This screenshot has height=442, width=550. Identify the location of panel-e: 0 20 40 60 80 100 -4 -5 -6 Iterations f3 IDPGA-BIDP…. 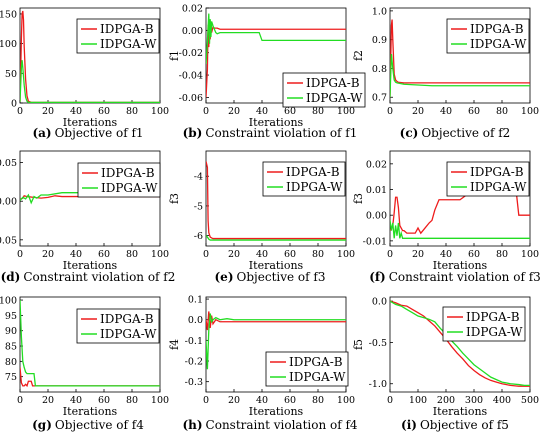
(261, 217).